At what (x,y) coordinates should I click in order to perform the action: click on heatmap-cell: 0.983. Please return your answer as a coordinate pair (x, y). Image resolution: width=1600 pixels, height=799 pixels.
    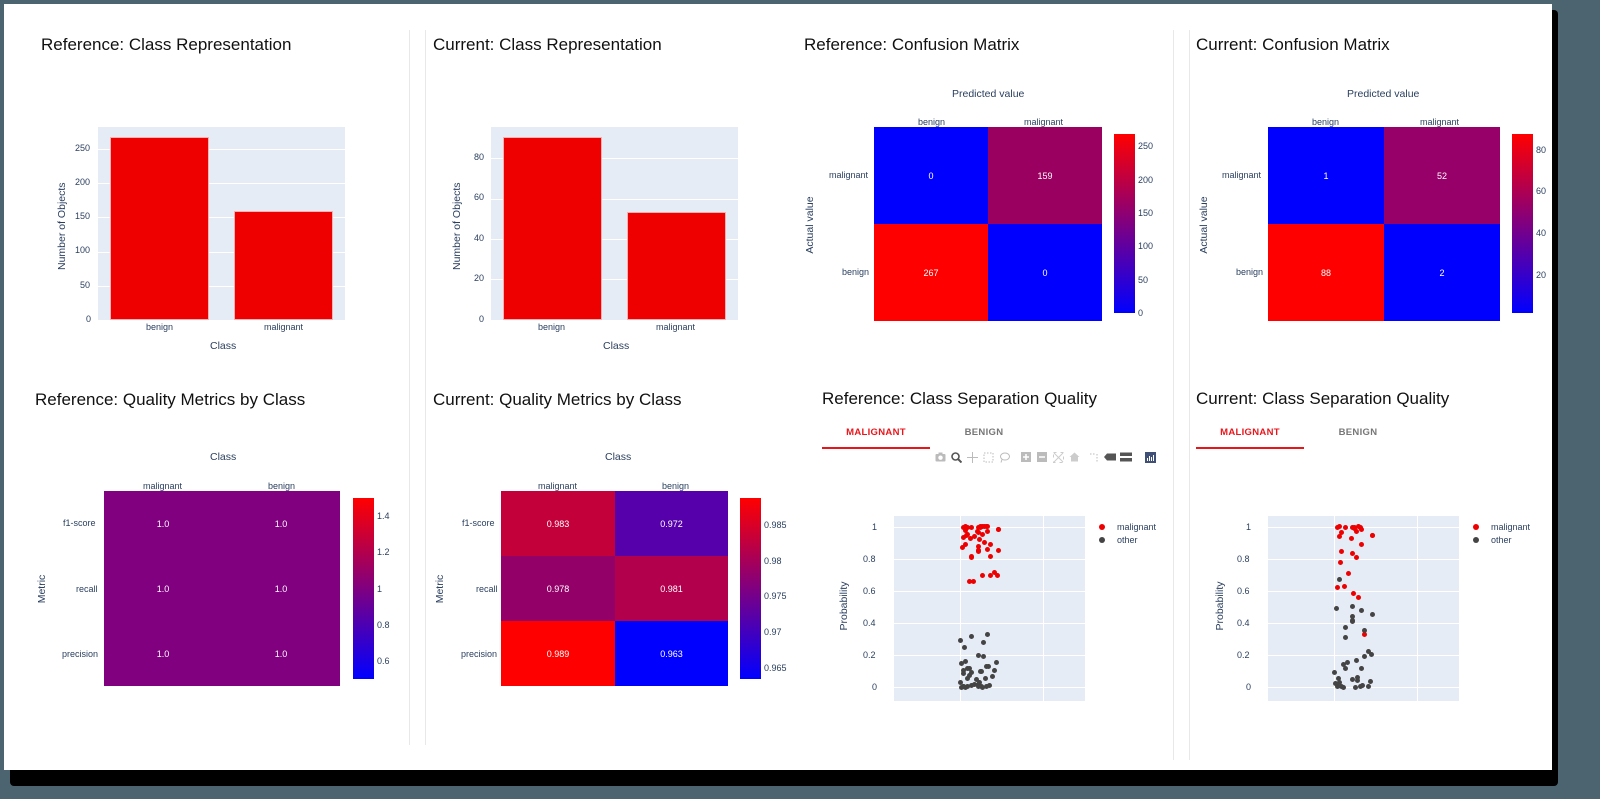
    Looking at the image, I should click on (558, 523).